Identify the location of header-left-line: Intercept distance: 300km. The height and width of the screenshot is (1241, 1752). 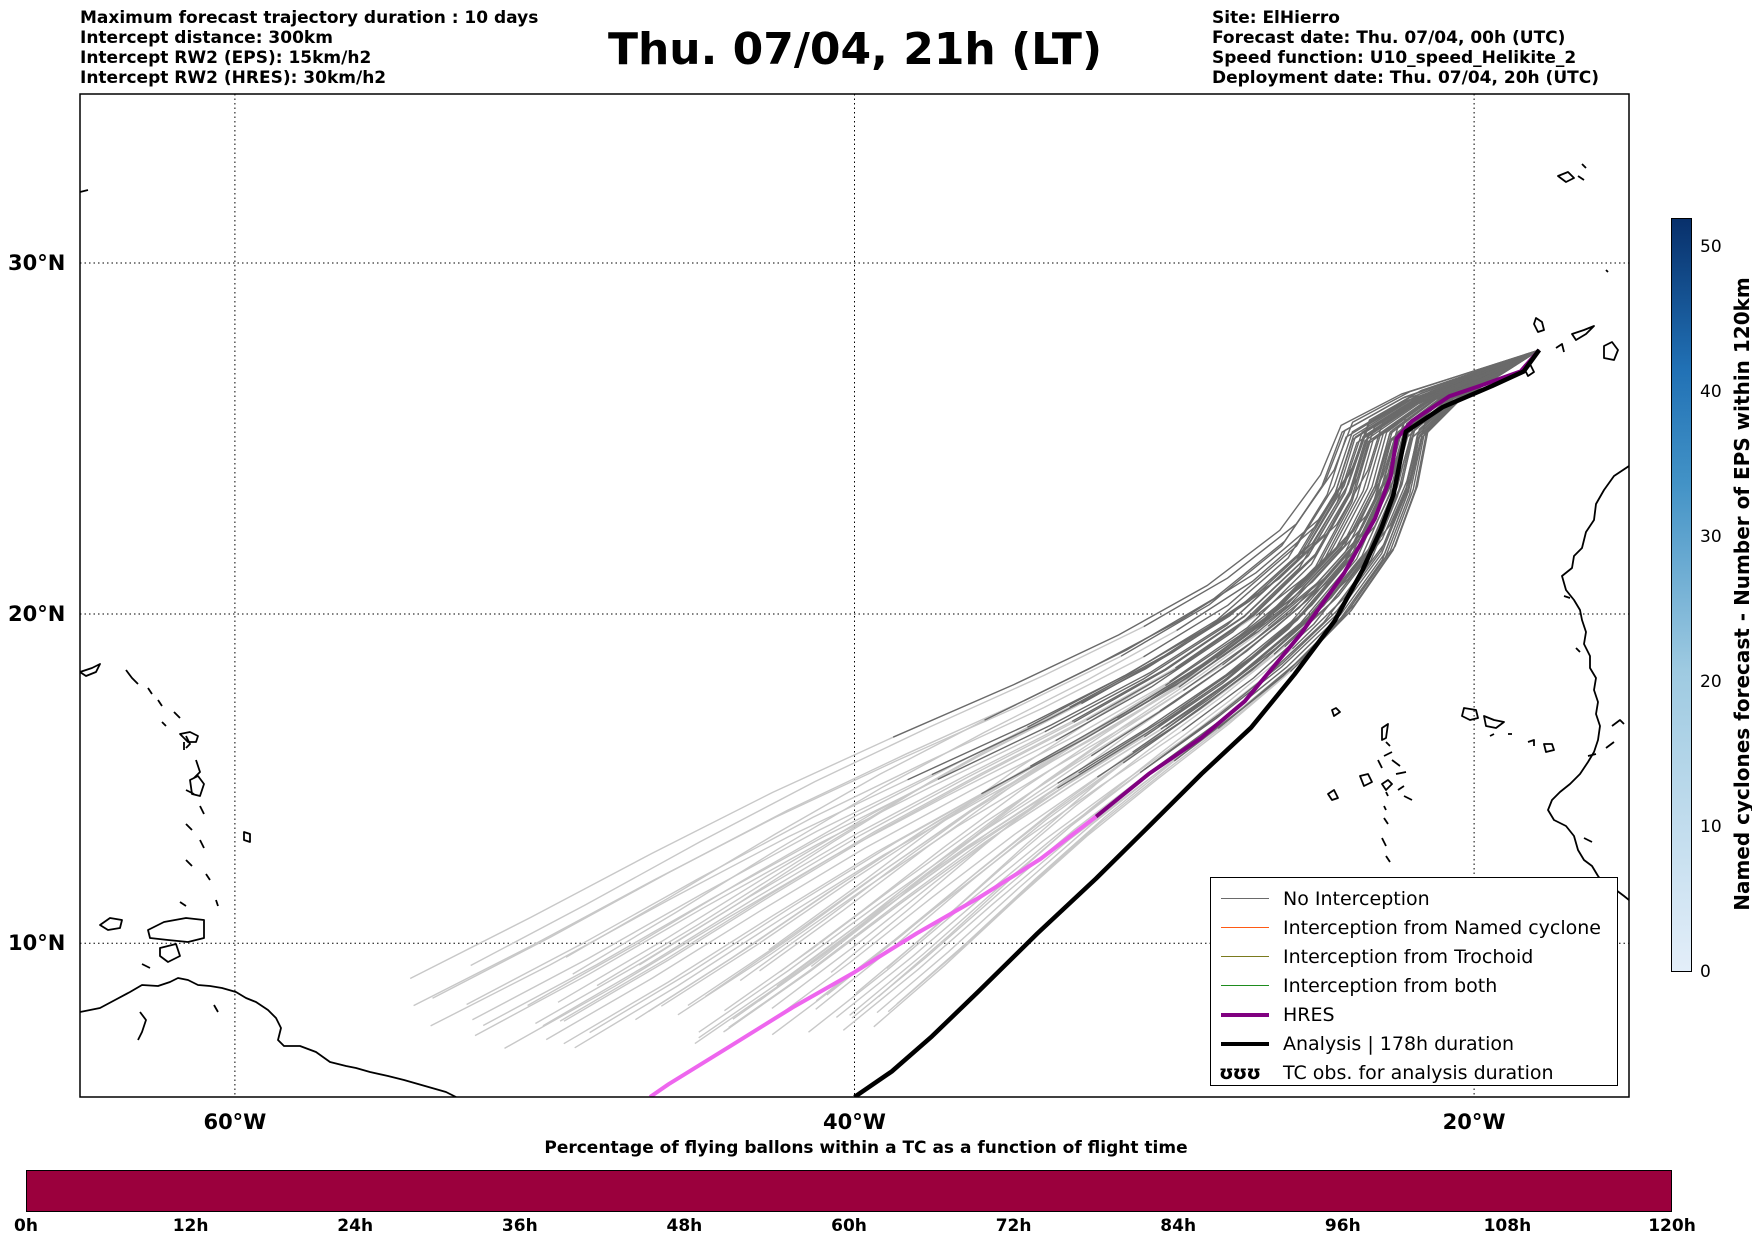
(206, 38).